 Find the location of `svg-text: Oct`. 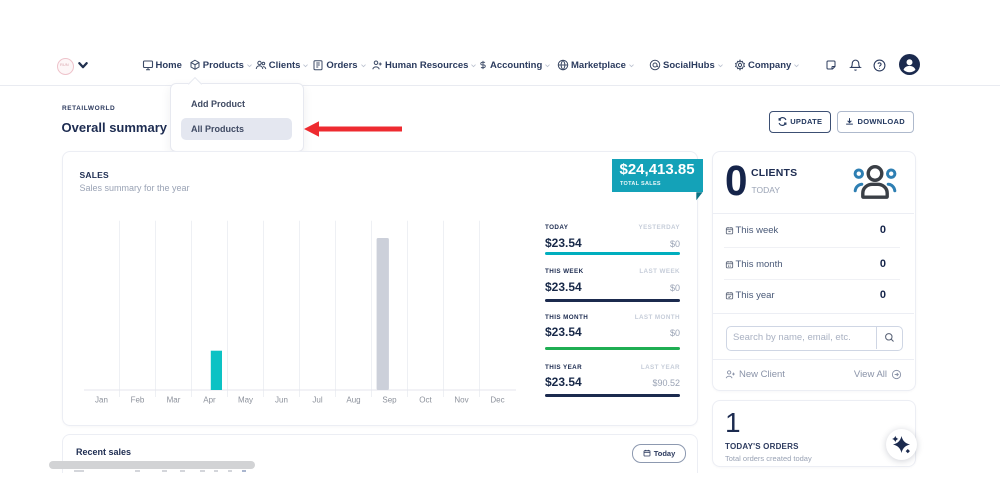

svg-text: Oct is located at coordinates (425, 400).